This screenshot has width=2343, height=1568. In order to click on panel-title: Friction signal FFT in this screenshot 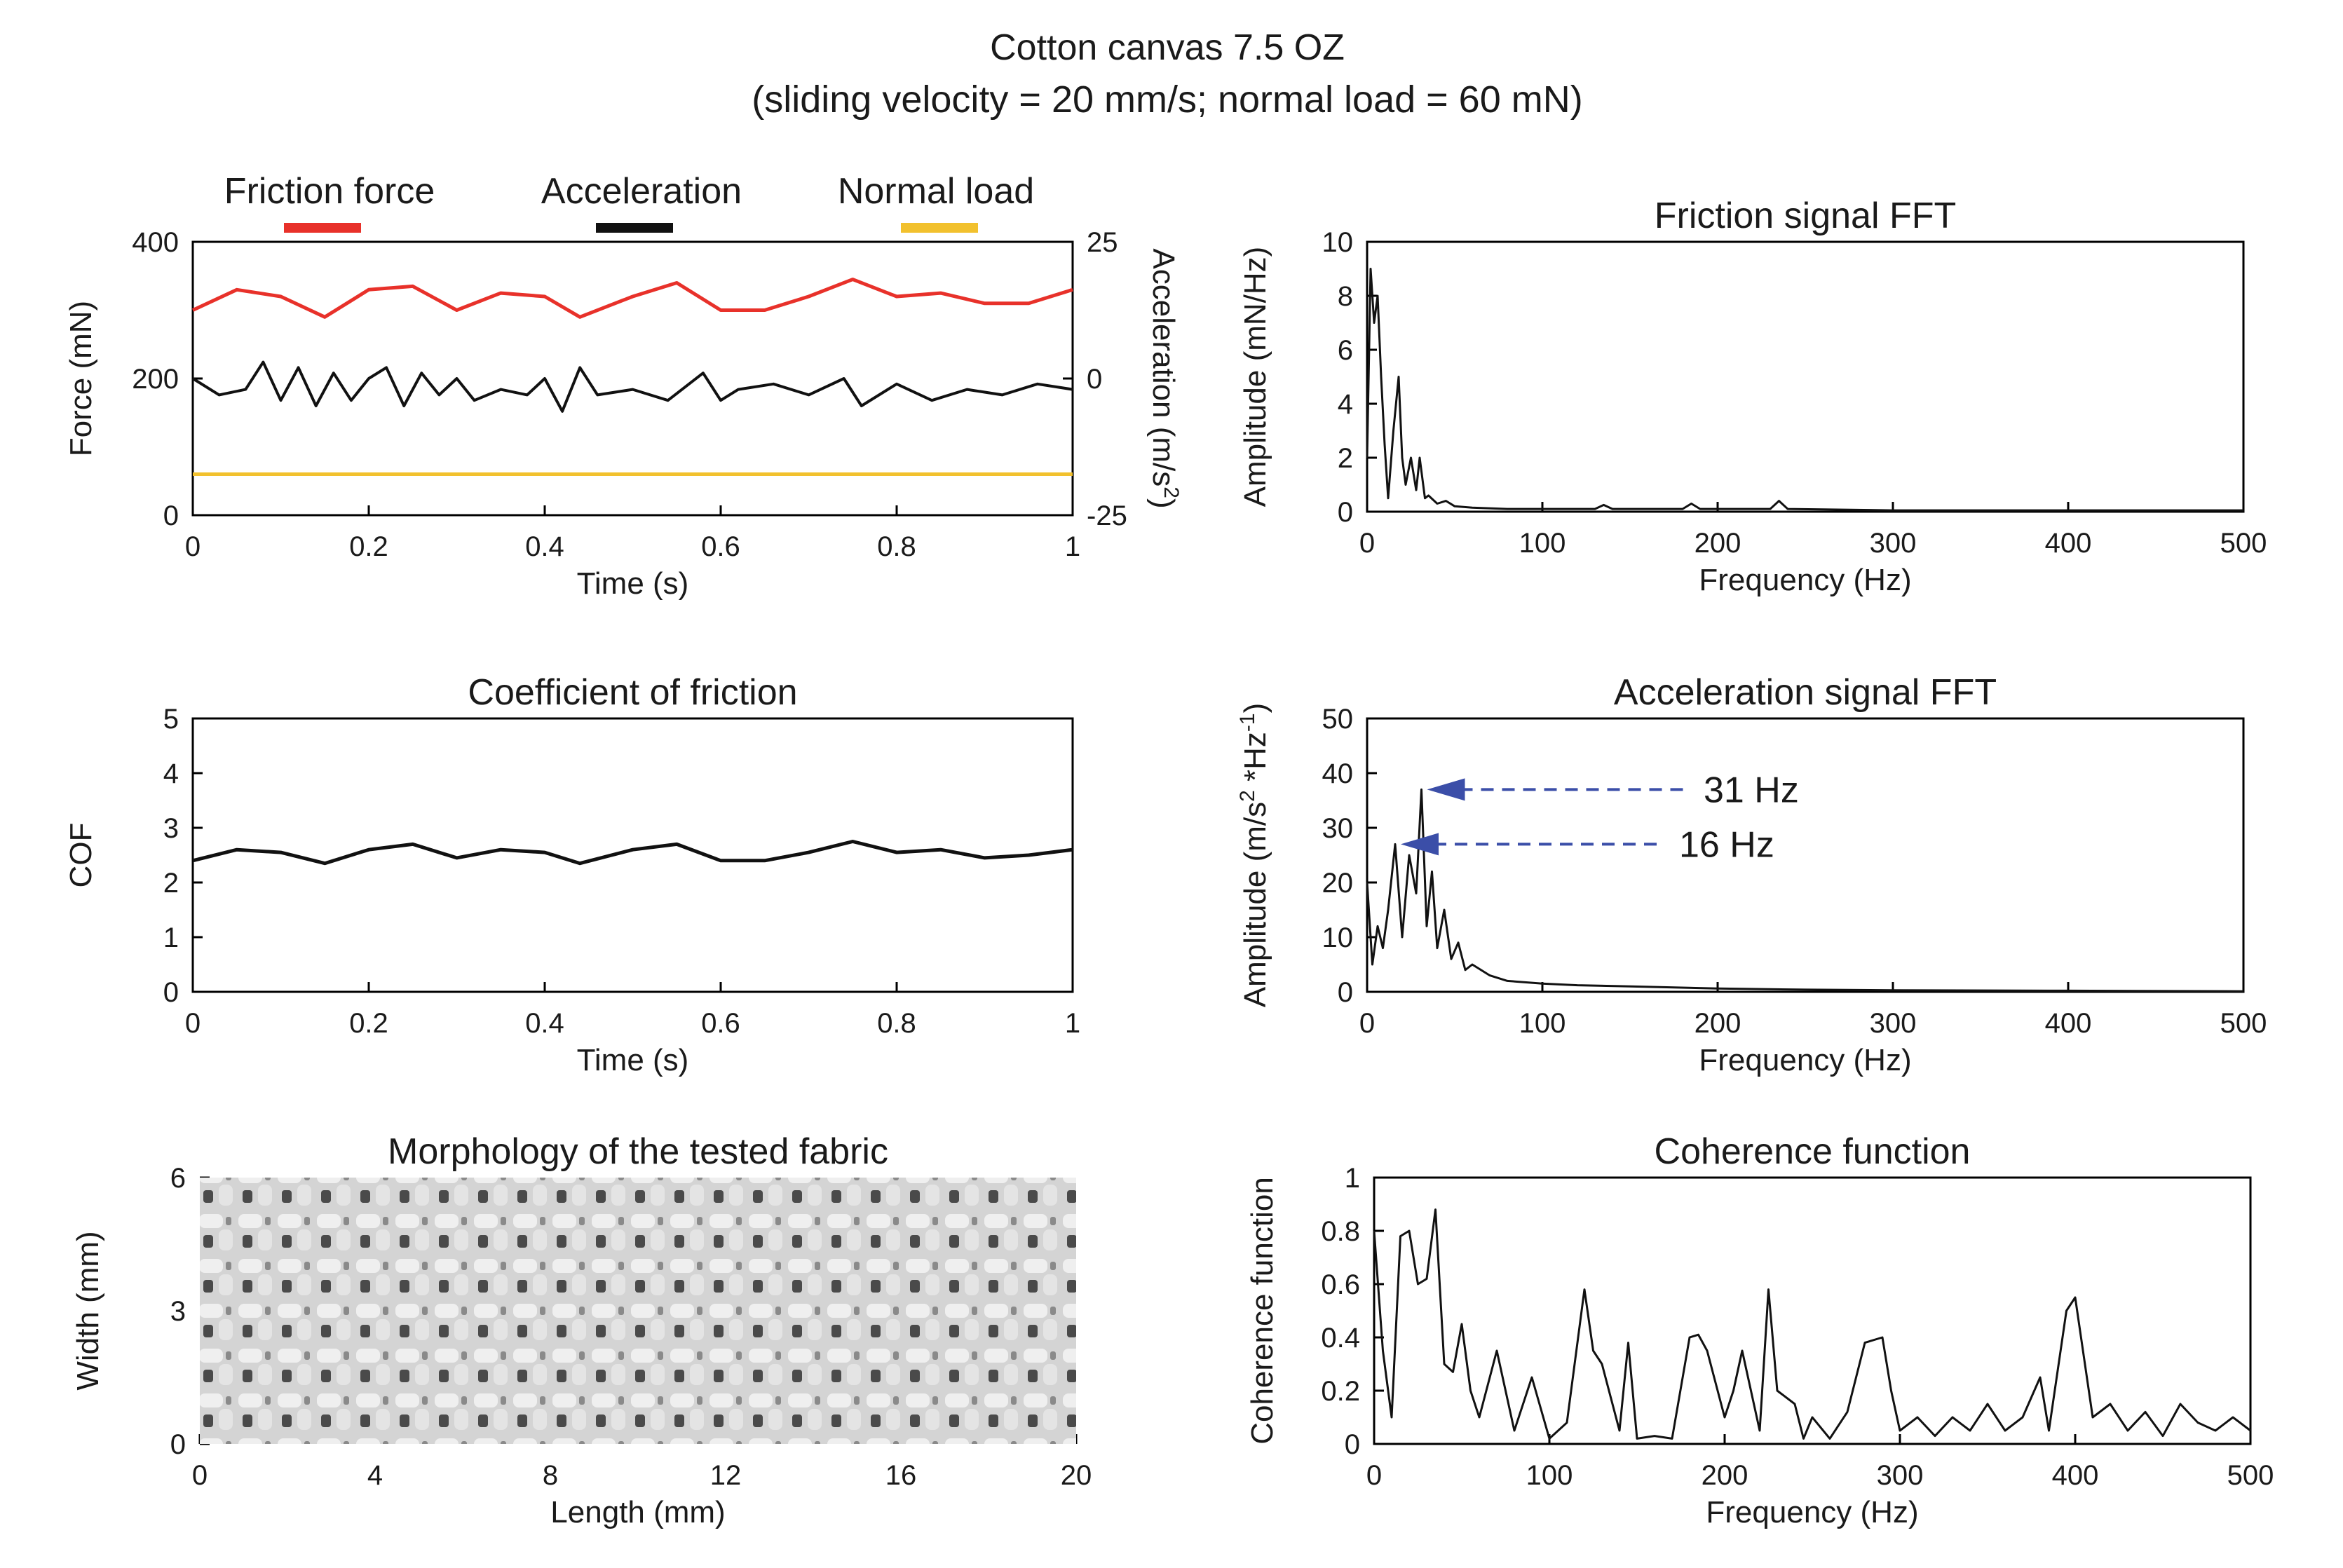, I will do `click(1806, 216)`.